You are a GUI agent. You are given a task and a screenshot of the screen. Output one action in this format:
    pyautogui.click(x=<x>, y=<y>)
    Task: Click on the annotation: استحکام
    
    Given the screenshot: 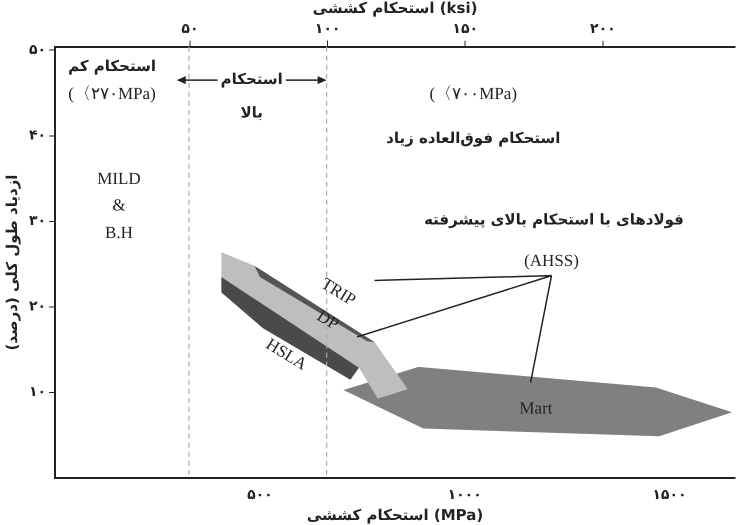 What is the action you would take?
    pyautogui.click(x=251, y=79)
    